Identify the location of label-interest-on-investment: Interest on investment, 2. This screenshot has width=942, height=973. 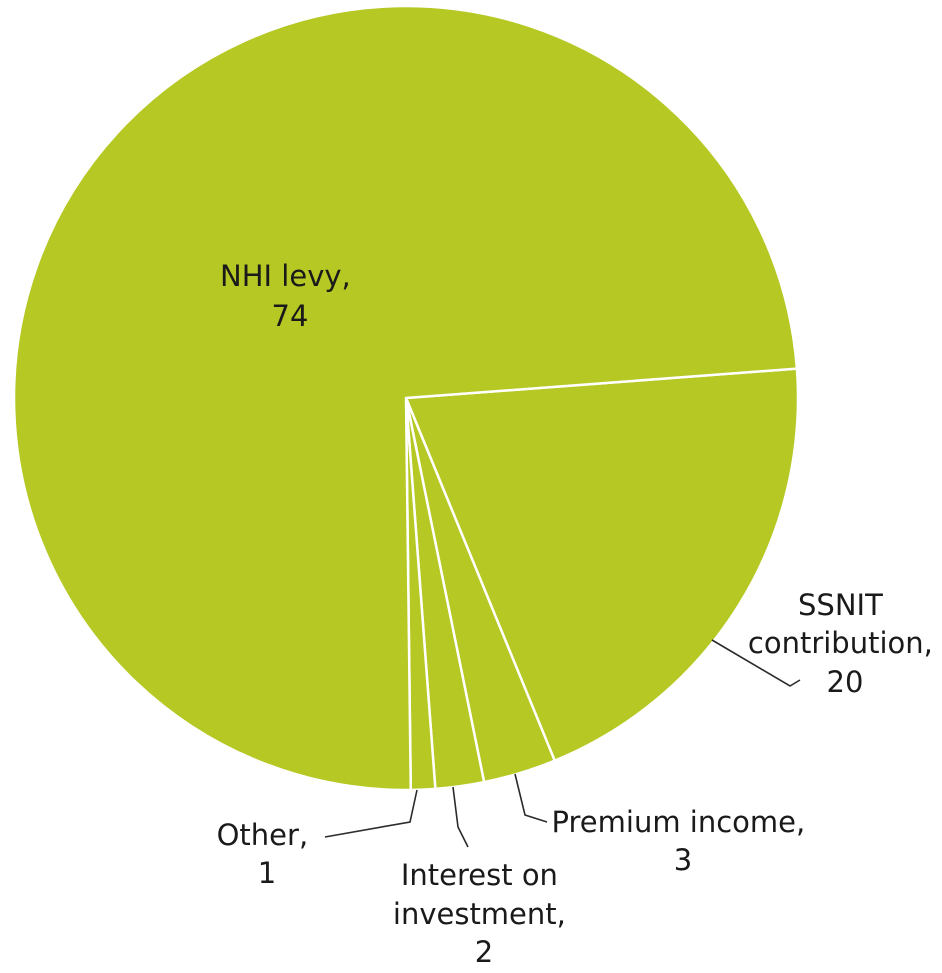
(484, 913).